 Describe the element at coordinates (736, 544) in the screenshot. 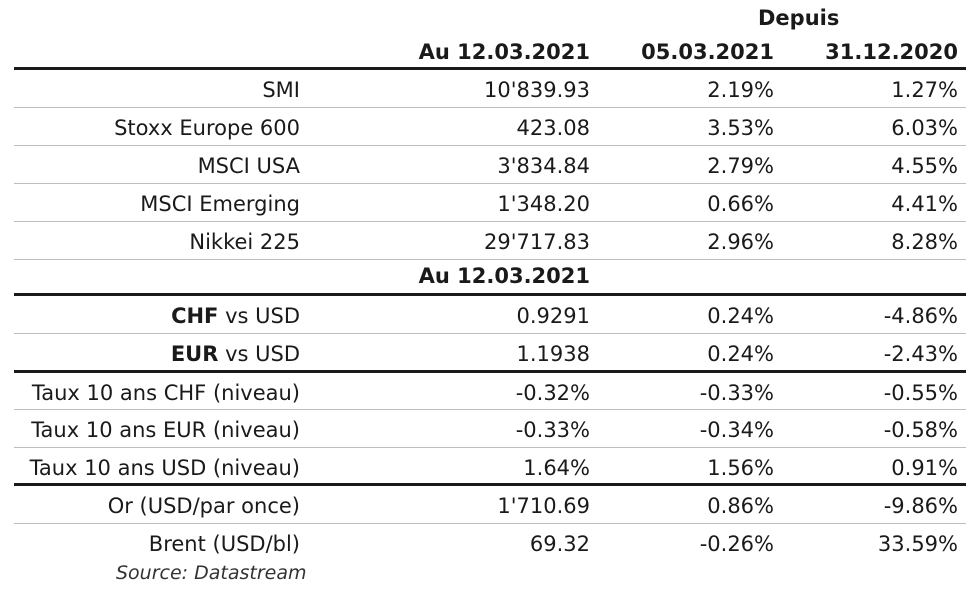

I see `row-change-week: -0.26%` at that location.